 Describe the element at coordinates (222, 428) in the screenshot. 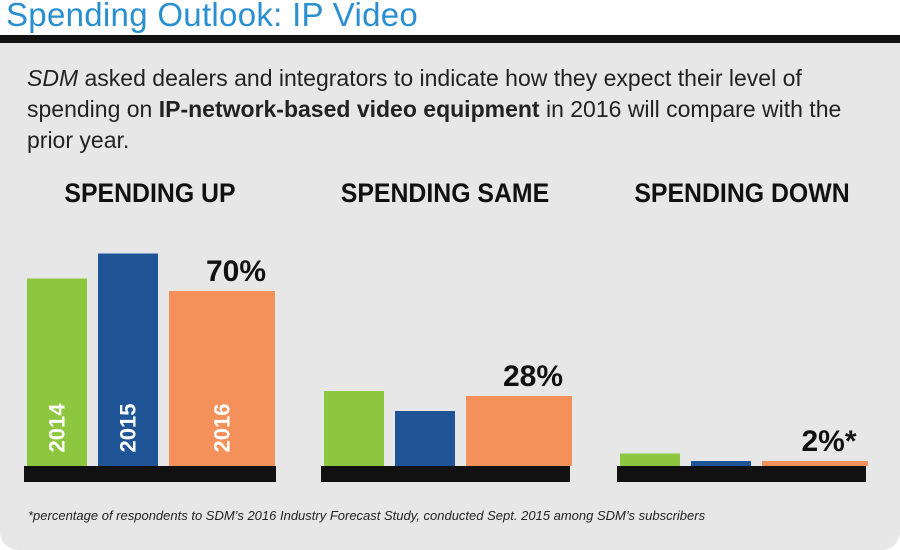

I see `bar-year-label-2016: 2016` at that location.